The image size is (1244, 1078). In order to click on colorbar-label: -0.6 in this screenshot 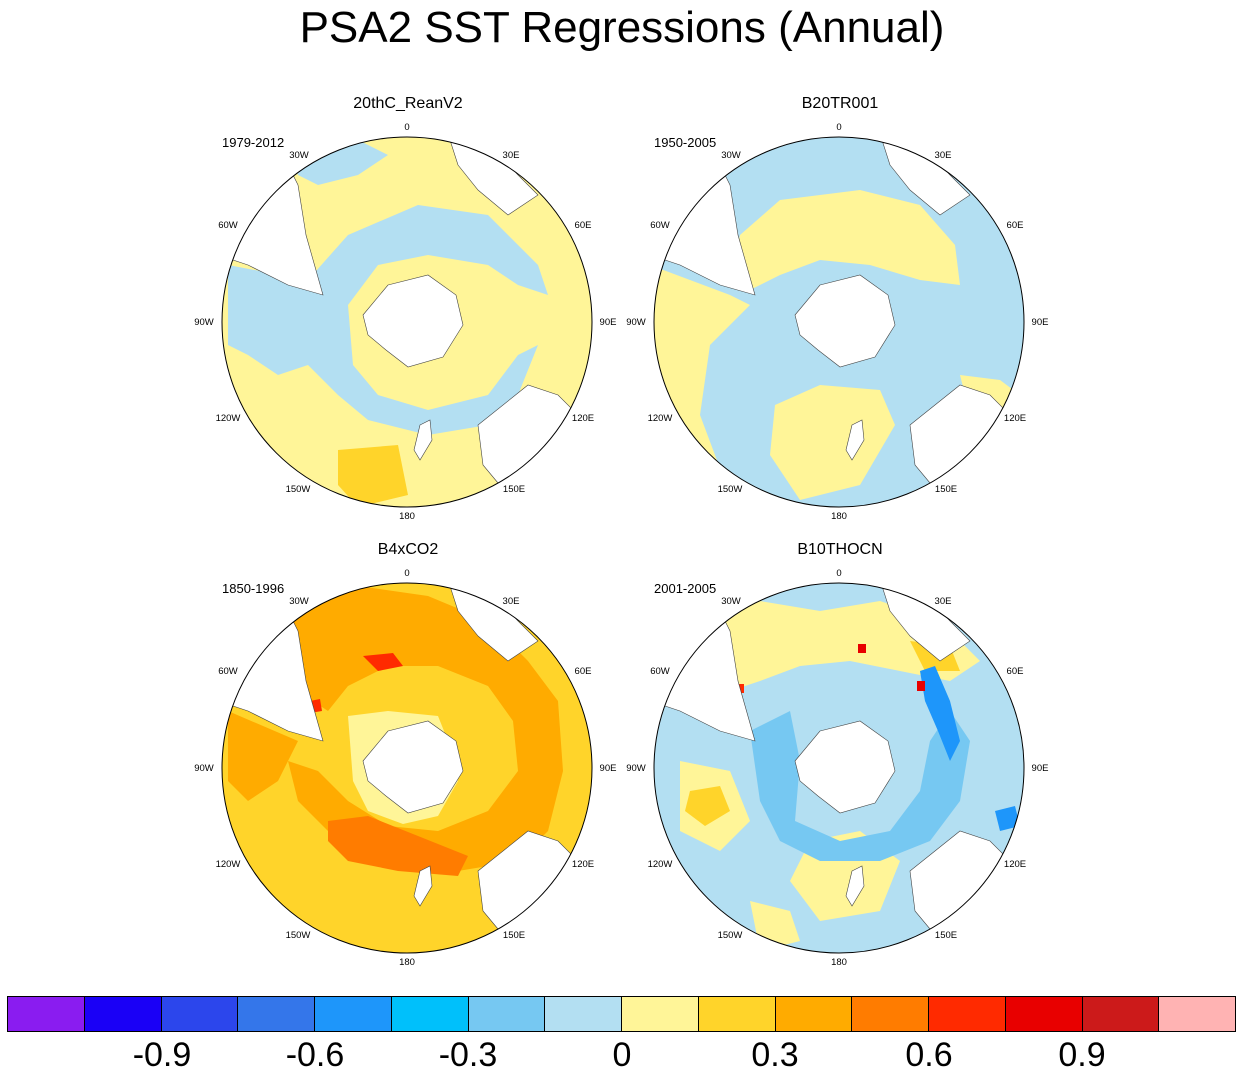, I will do `click(315, 1055)`.